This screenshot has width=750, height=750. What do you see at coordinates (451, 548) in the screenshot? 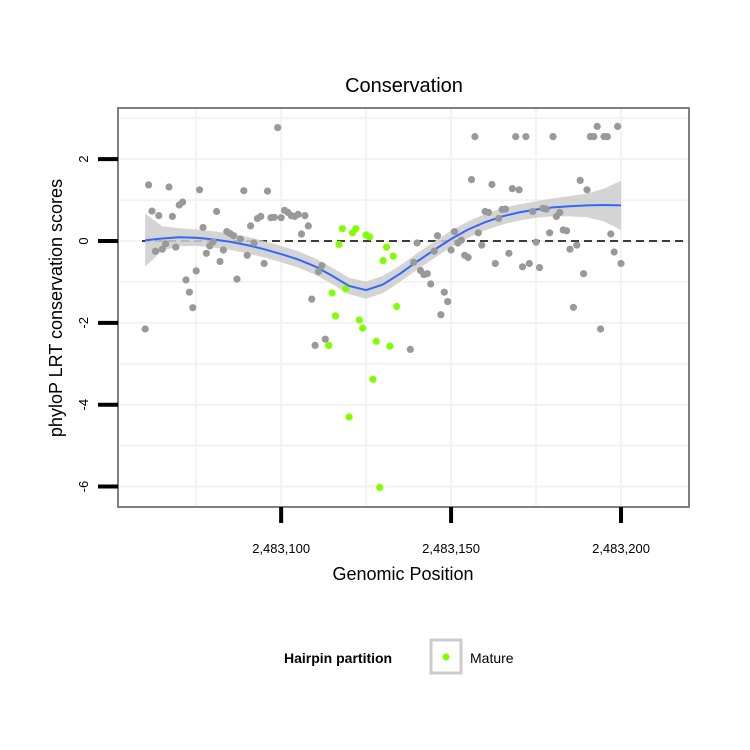
I see `x-tick-label: 2,483,150` at bounding box center [451, 548].